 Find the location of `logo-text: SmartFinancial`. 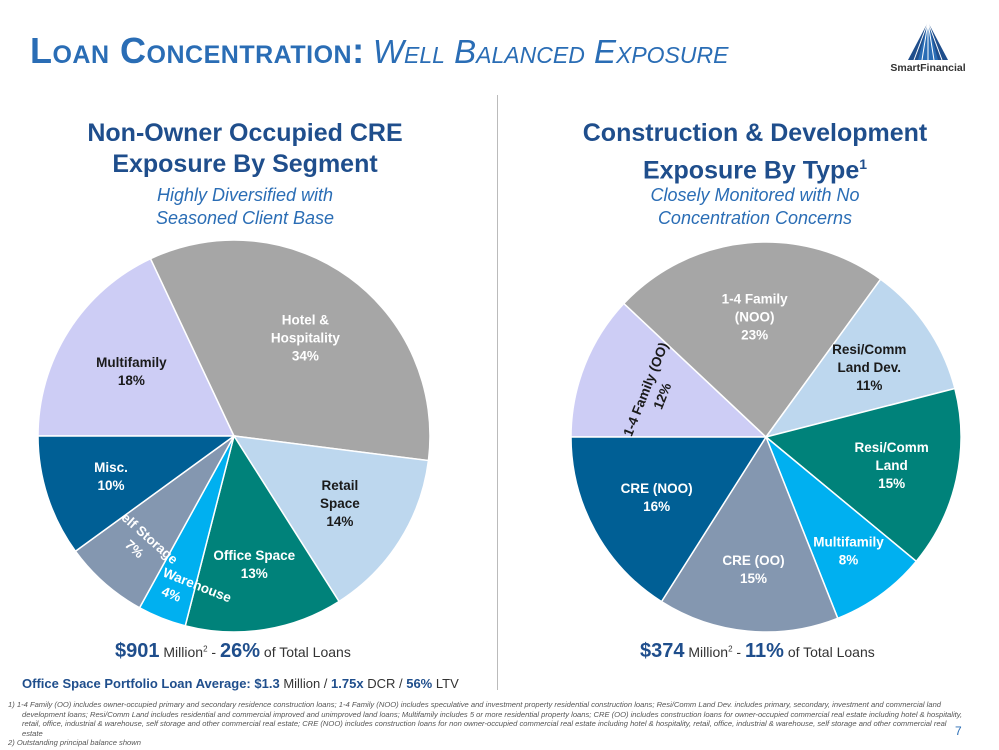

logo-text: SmartFinancial is located at coordinates (928, 68).